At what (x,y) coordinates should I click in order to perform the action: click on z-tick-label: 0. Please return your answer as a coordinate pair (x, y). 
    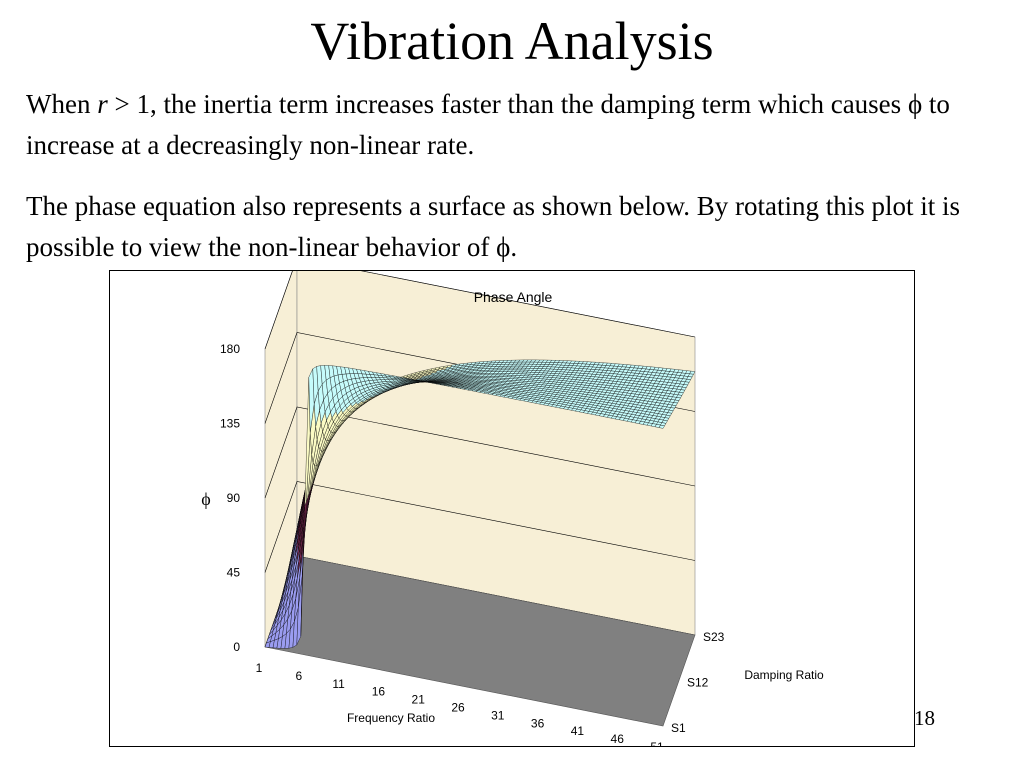
    Looking at the image, I should click on (236, 647).